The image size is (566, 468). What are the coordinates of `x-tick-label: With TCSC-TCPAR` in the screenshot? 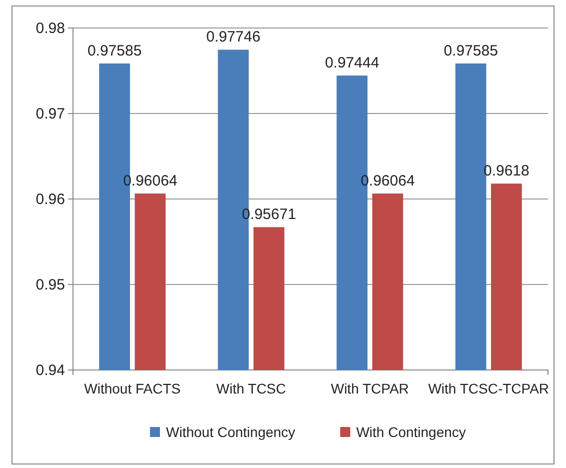 It's located at (489, 388).